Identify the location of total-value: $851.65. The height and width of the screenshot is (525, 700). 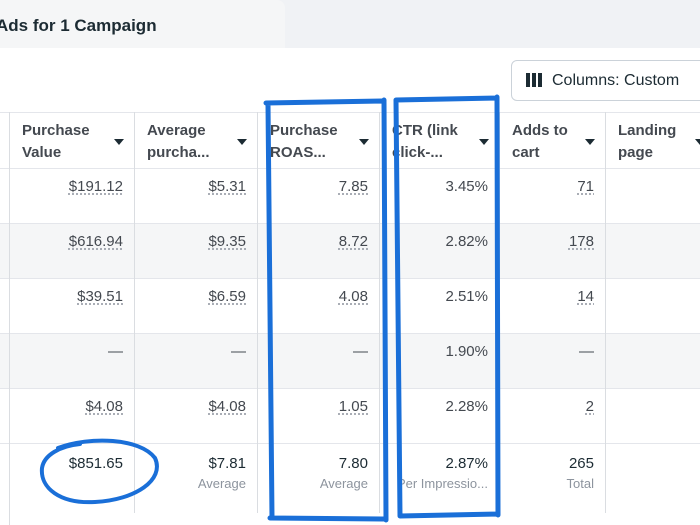
(95, 463).